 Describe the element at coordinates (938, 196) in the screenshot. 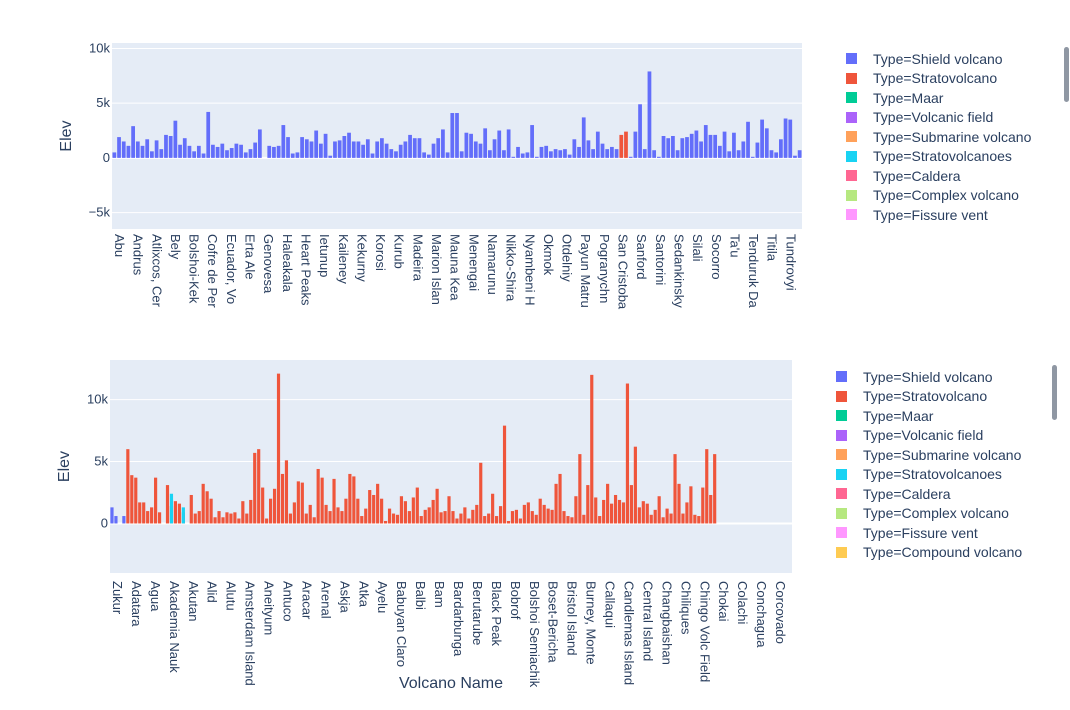

I see `legend-item: Type=Complex volcano` at that location.